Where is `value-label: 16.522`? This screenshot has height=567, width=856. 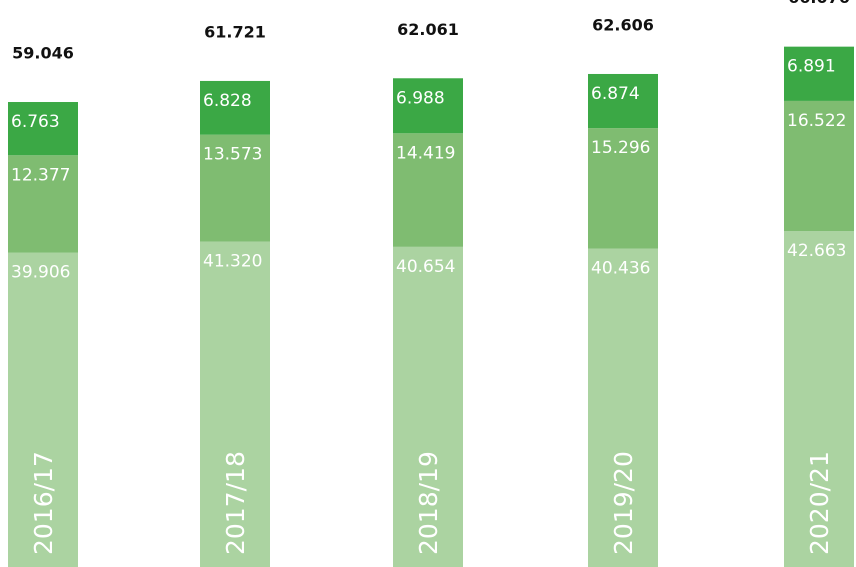
value-label: 16.522 is located at coordinates (816, 121).